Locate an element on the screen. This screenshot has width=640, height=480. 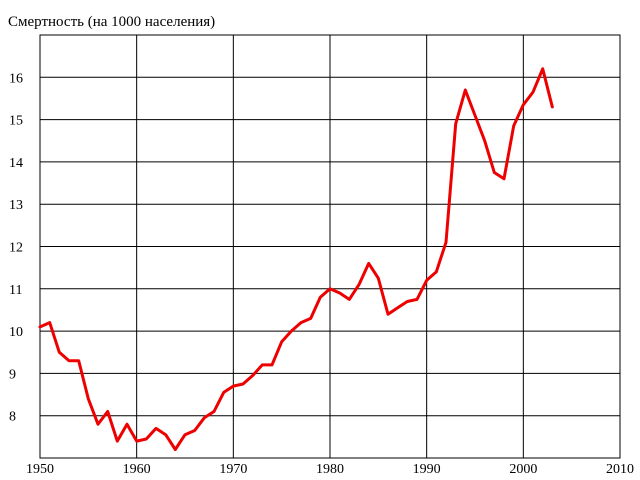
x-tick-label: 1990 is located at coordinates (427, 469).